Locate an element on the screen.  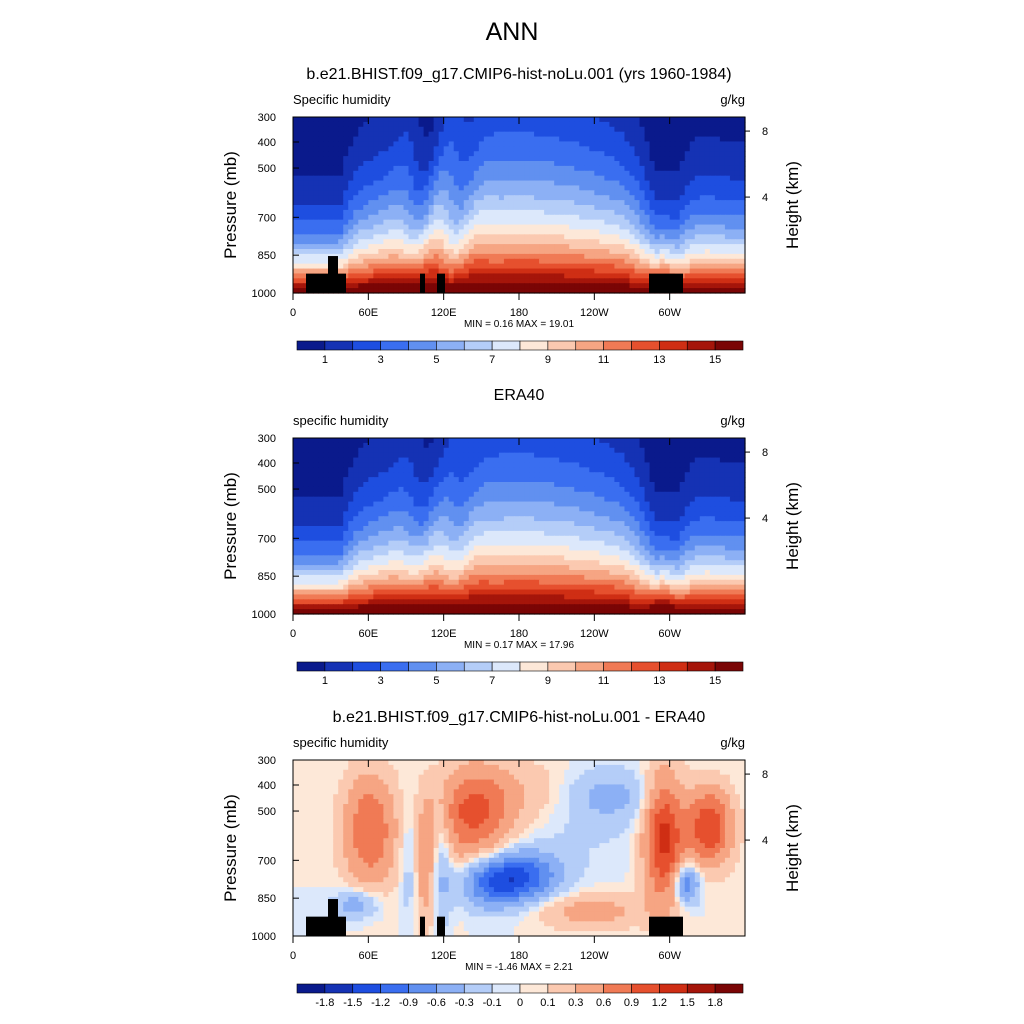
colorbar-swatch is located at coordinates (562, 345).